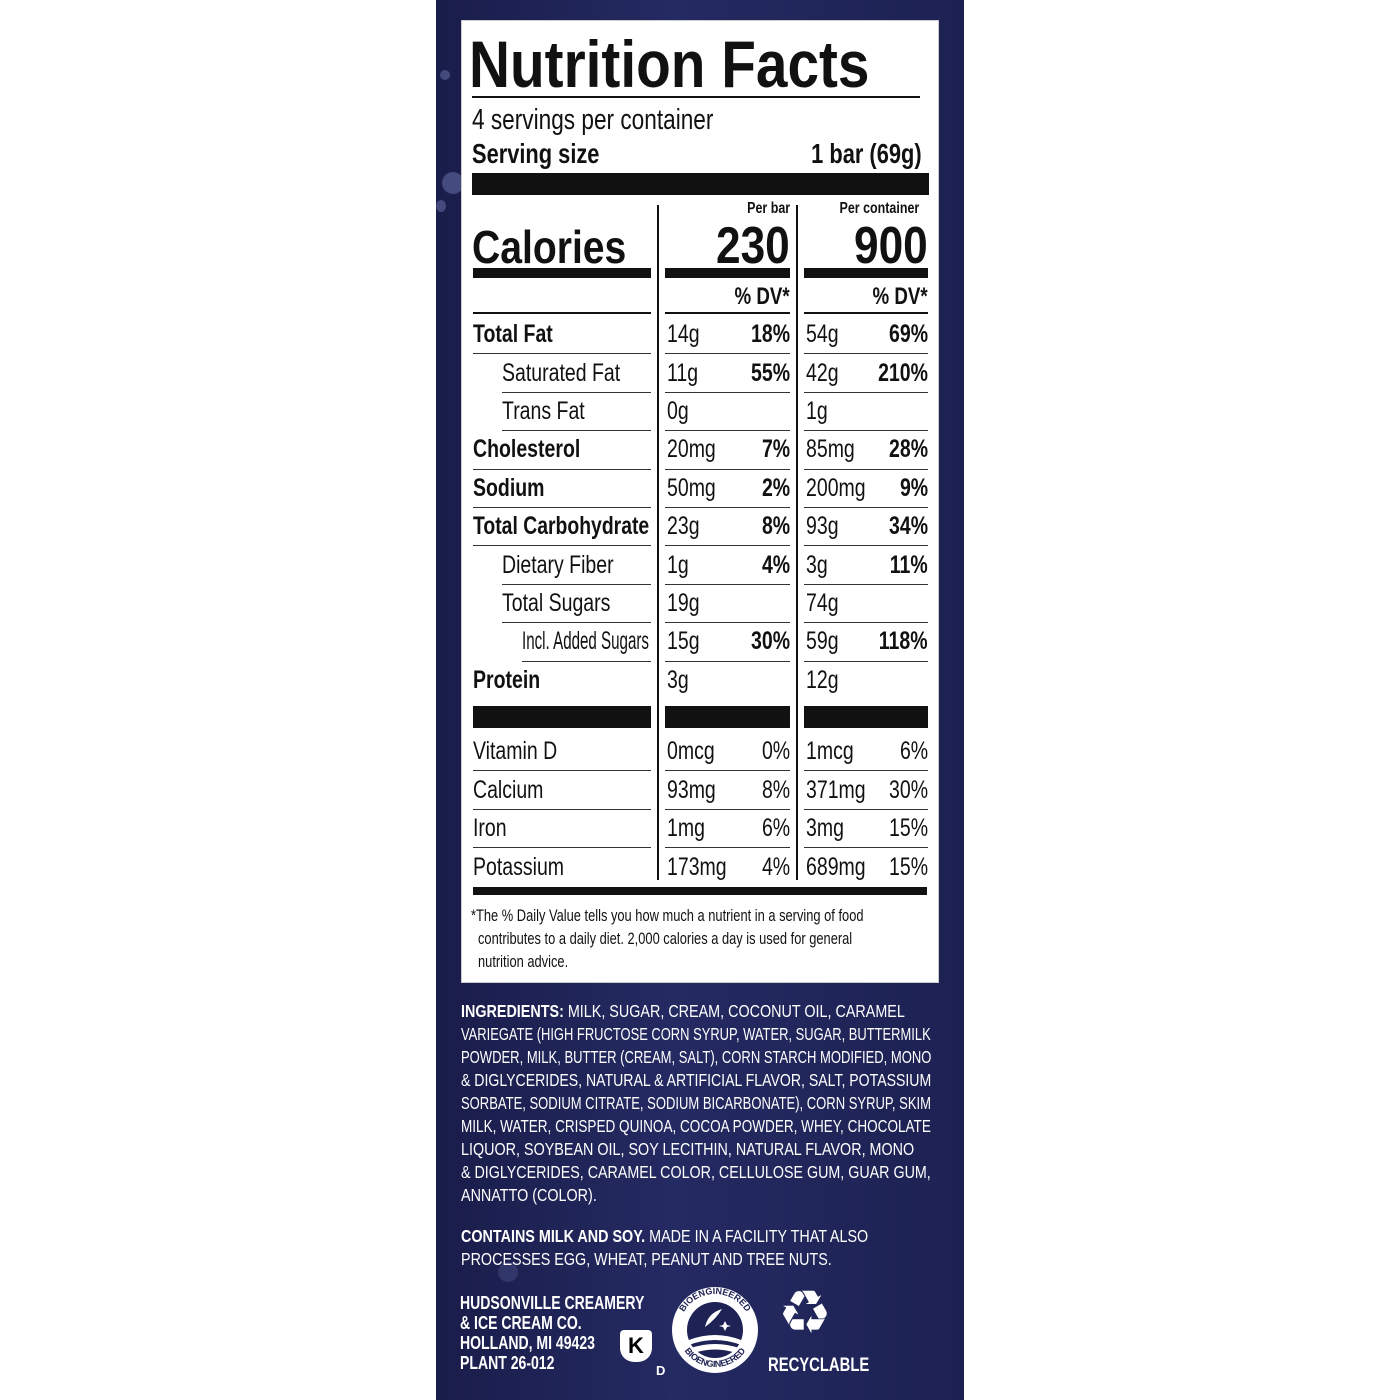  I want to click on daily-value-percent: 18%, so click(770, 334).